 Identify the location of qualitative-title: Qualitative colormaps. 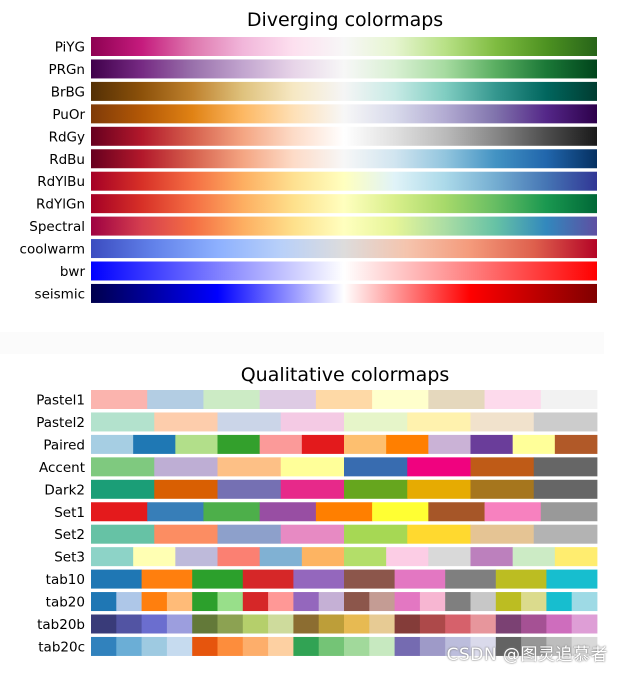
(345, 375).